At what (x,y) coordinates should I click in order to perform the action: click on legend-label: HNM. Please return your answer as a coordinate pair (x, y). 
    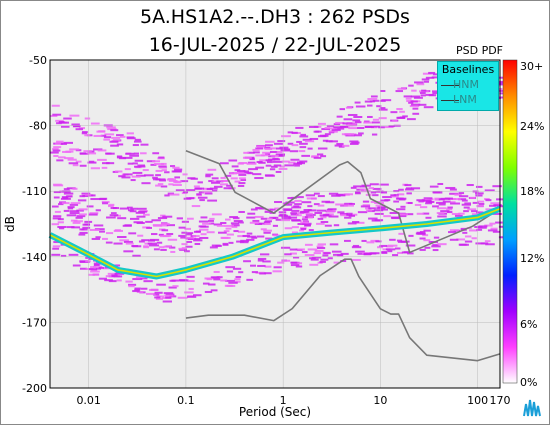
    Looking at the image, I should click on (466, 84).